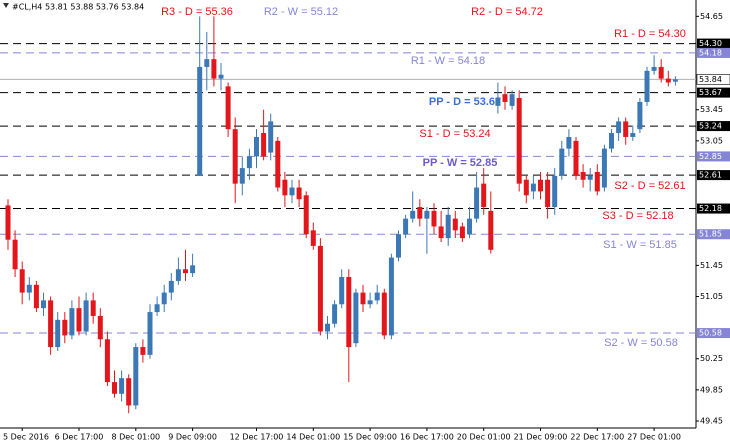  I want to click on y-tick-label: 51.45, so click(711, 265).